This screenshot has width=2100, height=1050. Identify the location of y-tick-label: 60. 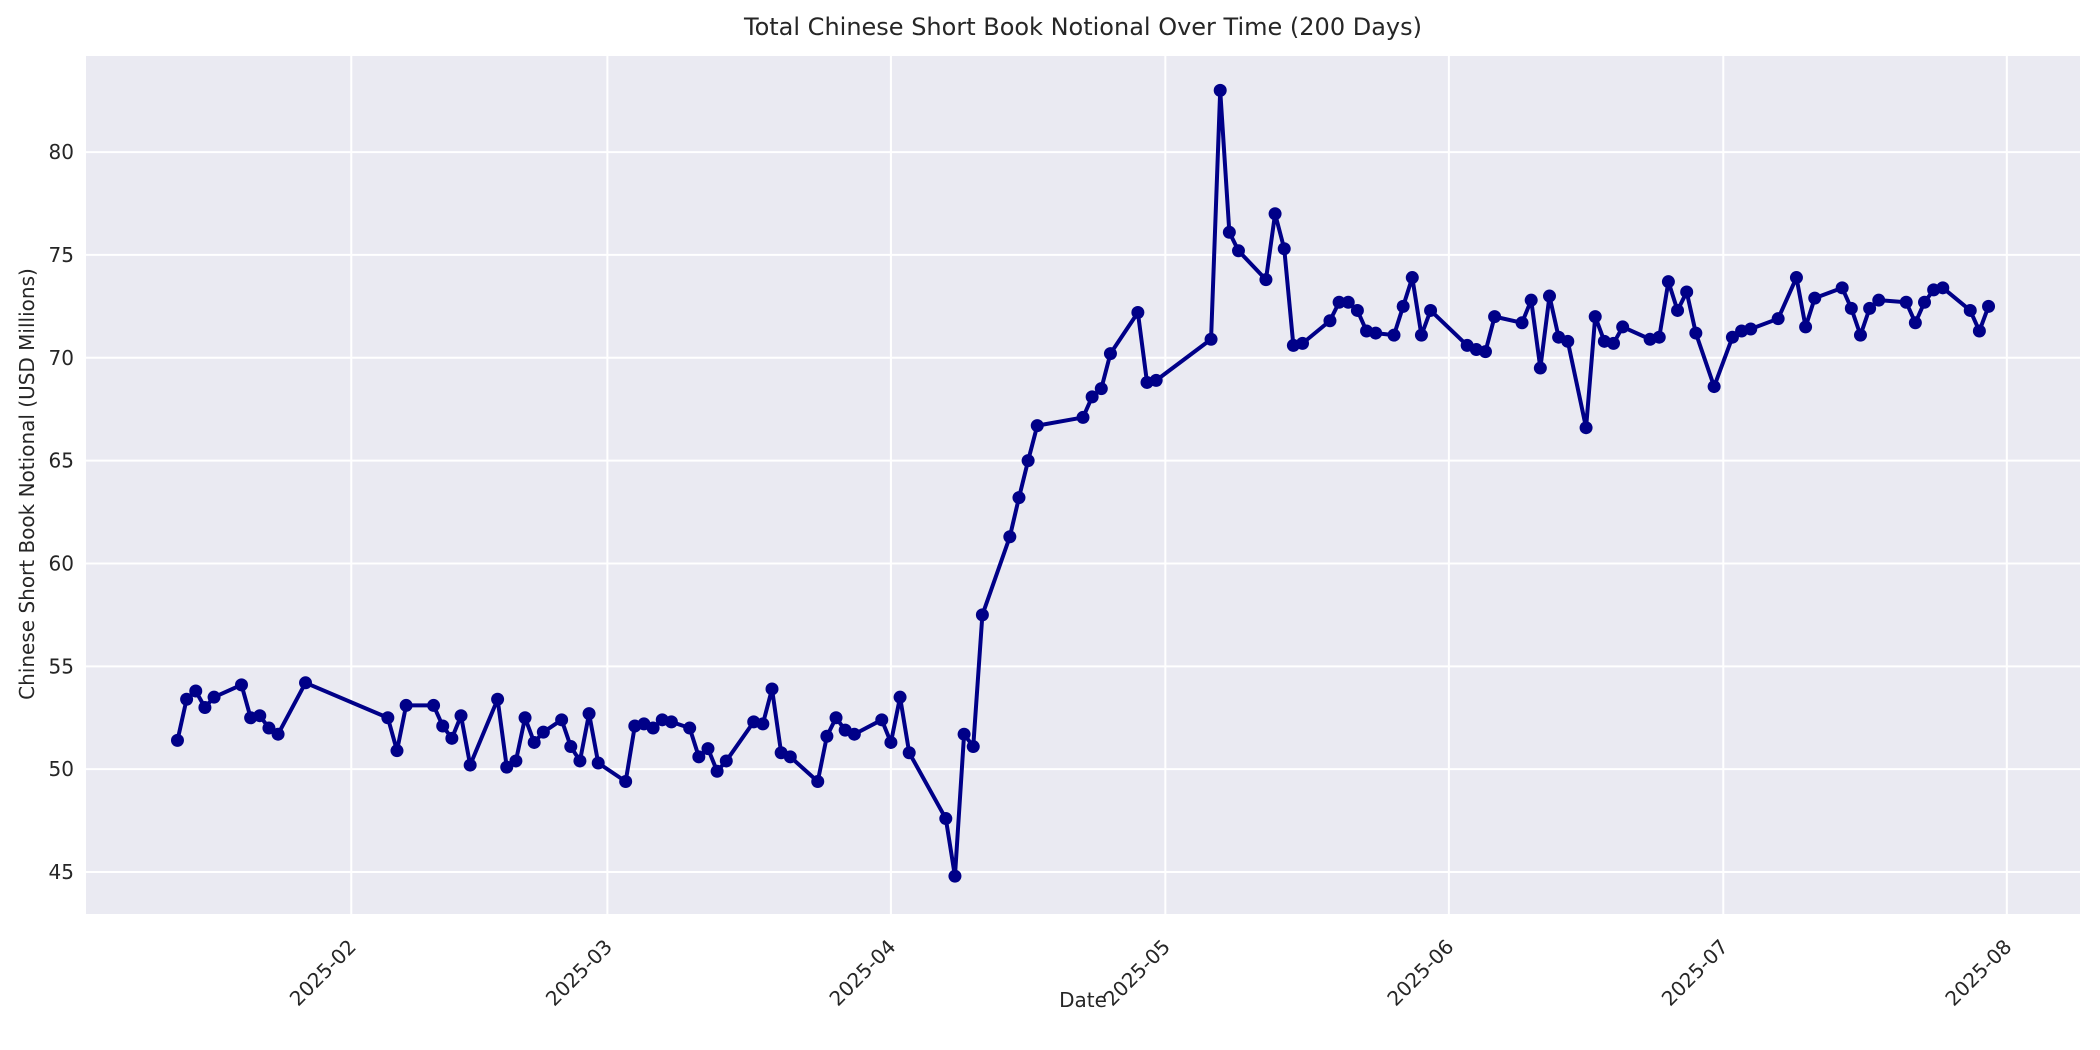
(61, 563).